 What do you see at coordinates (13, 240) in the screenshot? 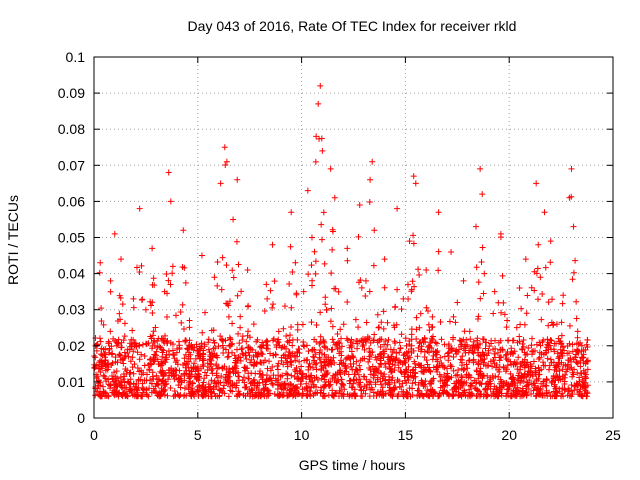
I see `y-axis-label: ROTI / TECUs` at bounding box center [13, 240].